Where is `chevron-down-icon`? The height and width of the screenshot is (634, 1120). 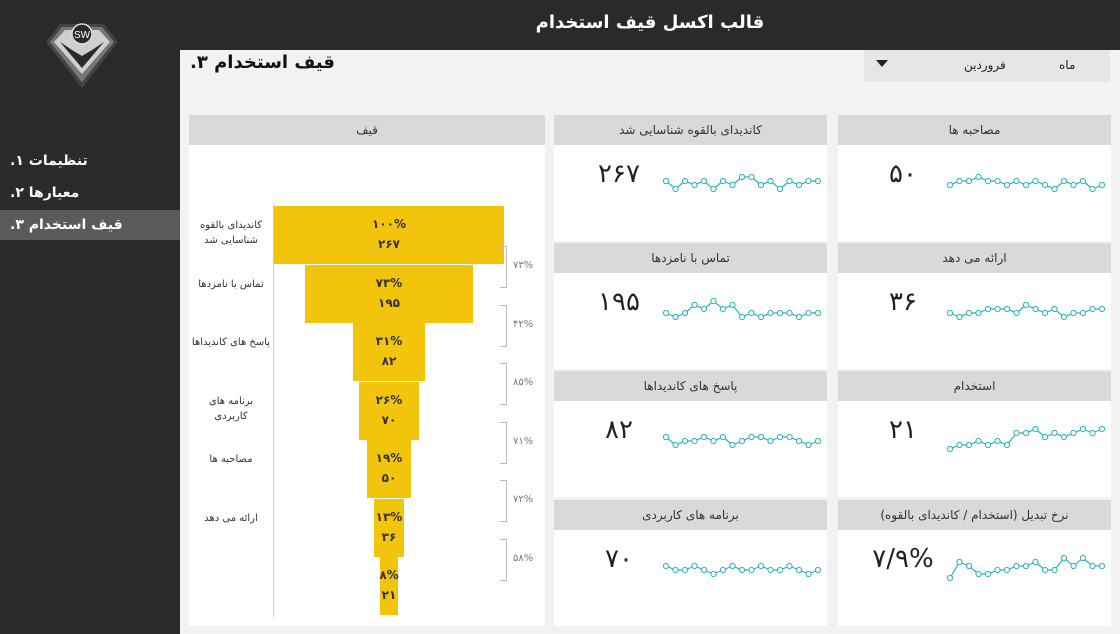 chevron-down-icon is located at coordinates (882, 63).